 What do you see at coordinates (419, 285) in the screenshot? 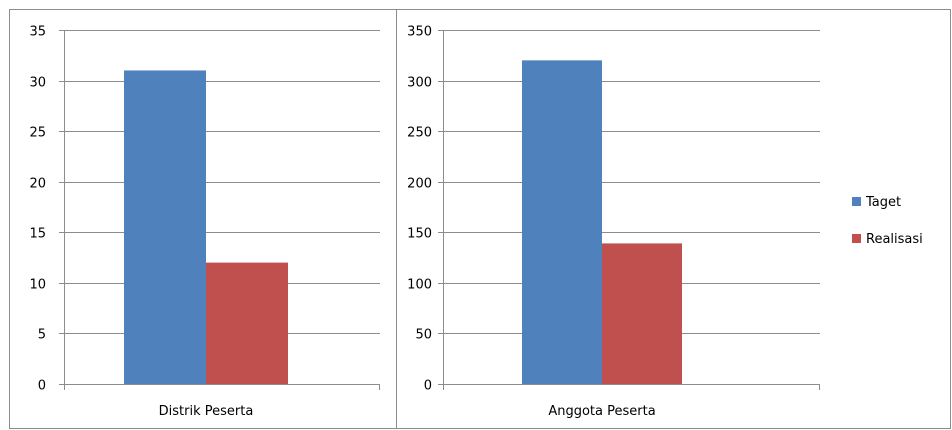
I see `y-tick-label-anggota-100: 100` at bounding box center [419, 285].